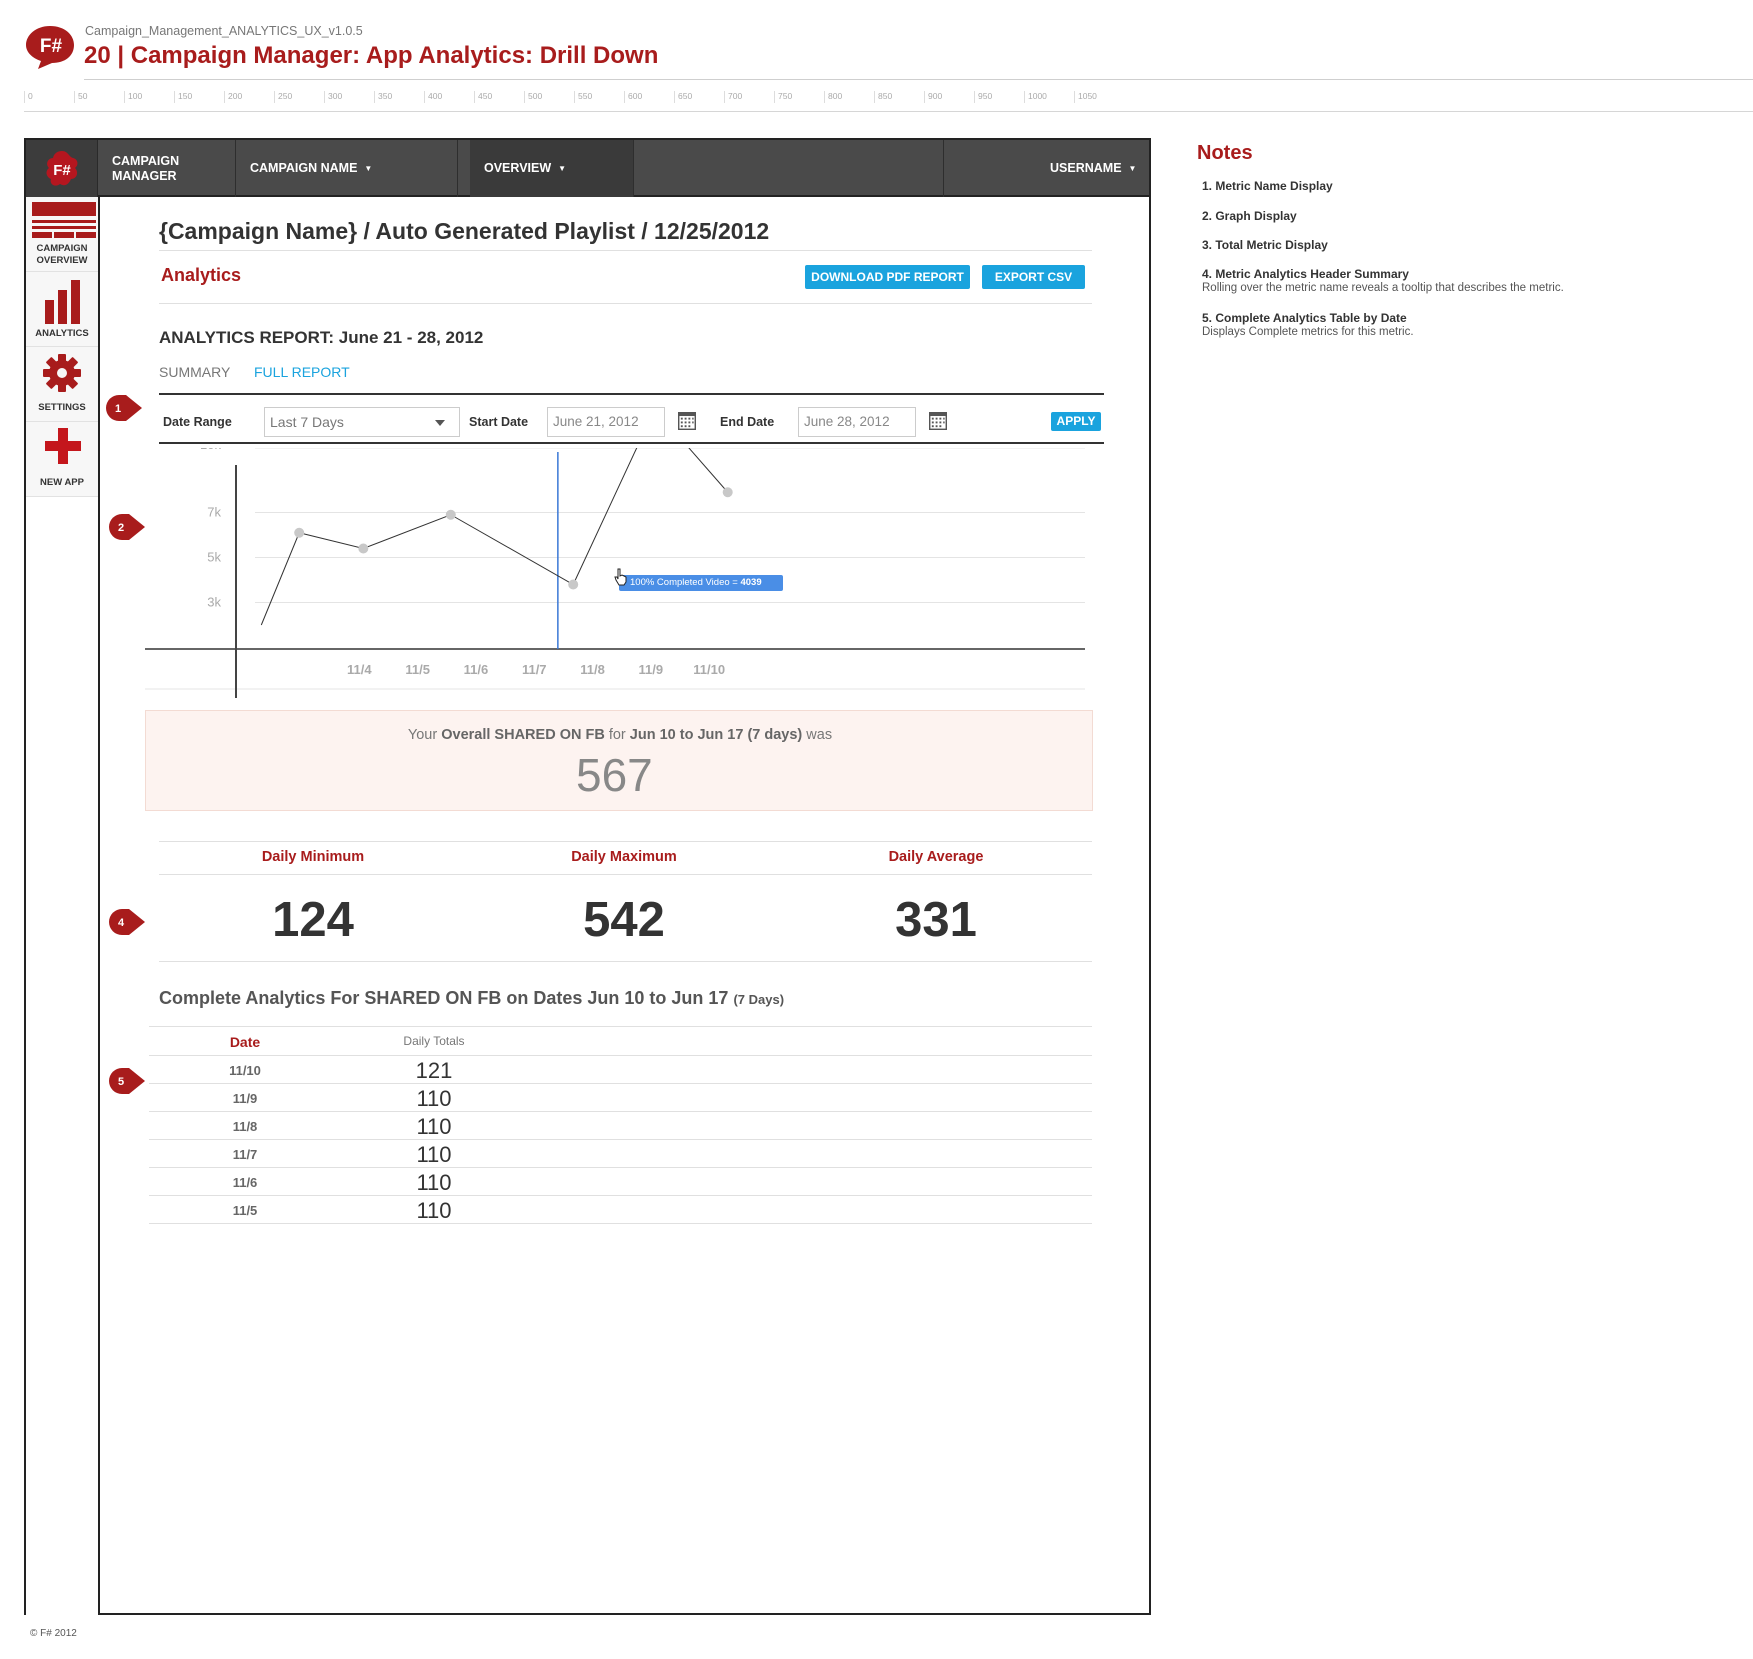 Image resolution: width=1753 pixels, height=1659 pixels. I want to click on total-prefix: Your, so click(424, 735).